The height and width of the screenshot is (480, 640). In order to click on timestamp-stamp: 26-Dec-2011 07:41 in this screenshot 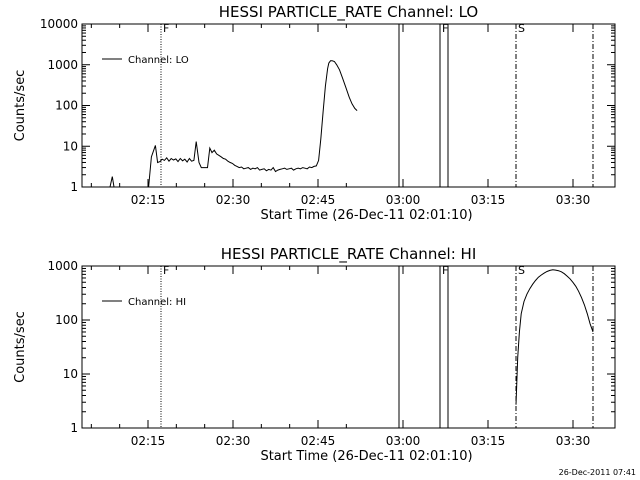, I will do `click(597, 472)`.